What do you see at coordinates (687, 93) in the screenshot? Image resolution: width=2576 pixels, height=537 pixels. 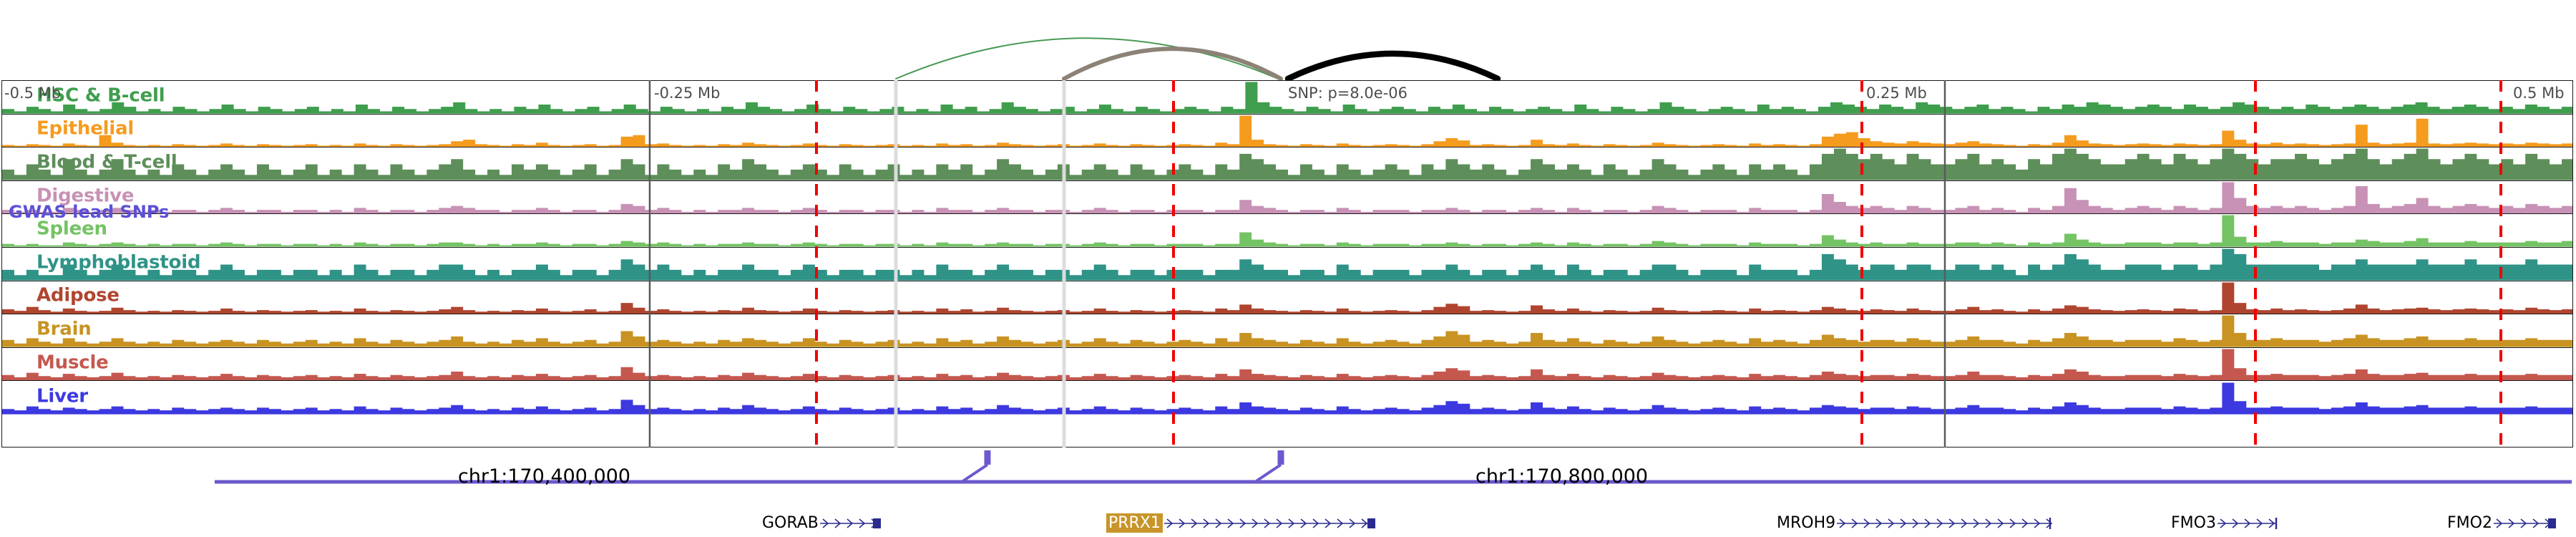 I see `axis-tick-left-025mb: -0.25 Mb` at bounding box center [687, 93].